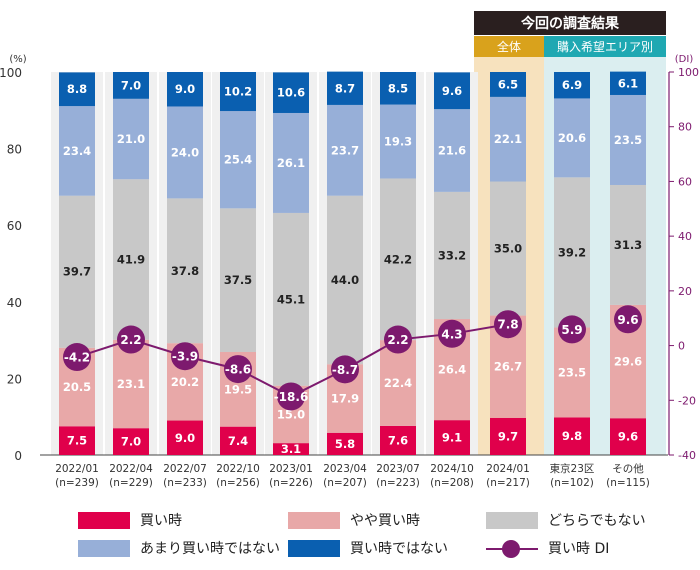  Describe the element at coordinates (291, 469) in the screenshot. I see `category-date-4: 2023/01` at that location.